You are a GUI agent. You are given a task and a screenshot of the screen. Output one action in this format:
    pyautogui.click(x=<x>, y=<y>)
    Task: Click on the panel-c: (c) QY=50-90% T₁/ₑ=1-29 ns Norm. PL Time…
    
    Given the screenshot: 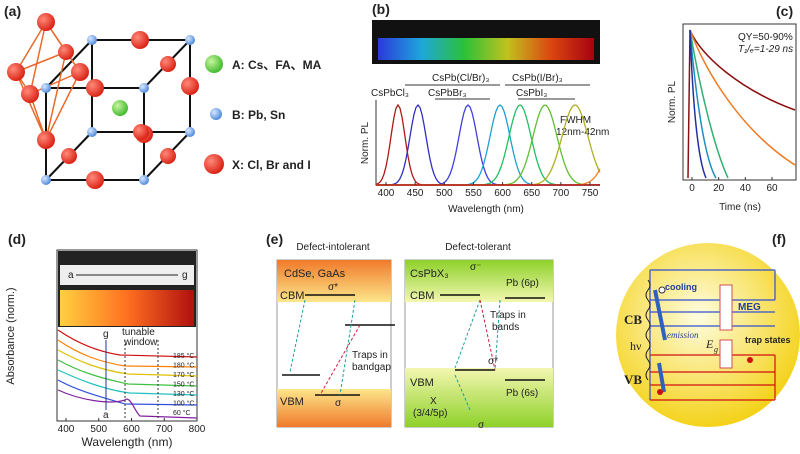 What is the action you would take?
    pyautogui.click(x=732, y=108)
    